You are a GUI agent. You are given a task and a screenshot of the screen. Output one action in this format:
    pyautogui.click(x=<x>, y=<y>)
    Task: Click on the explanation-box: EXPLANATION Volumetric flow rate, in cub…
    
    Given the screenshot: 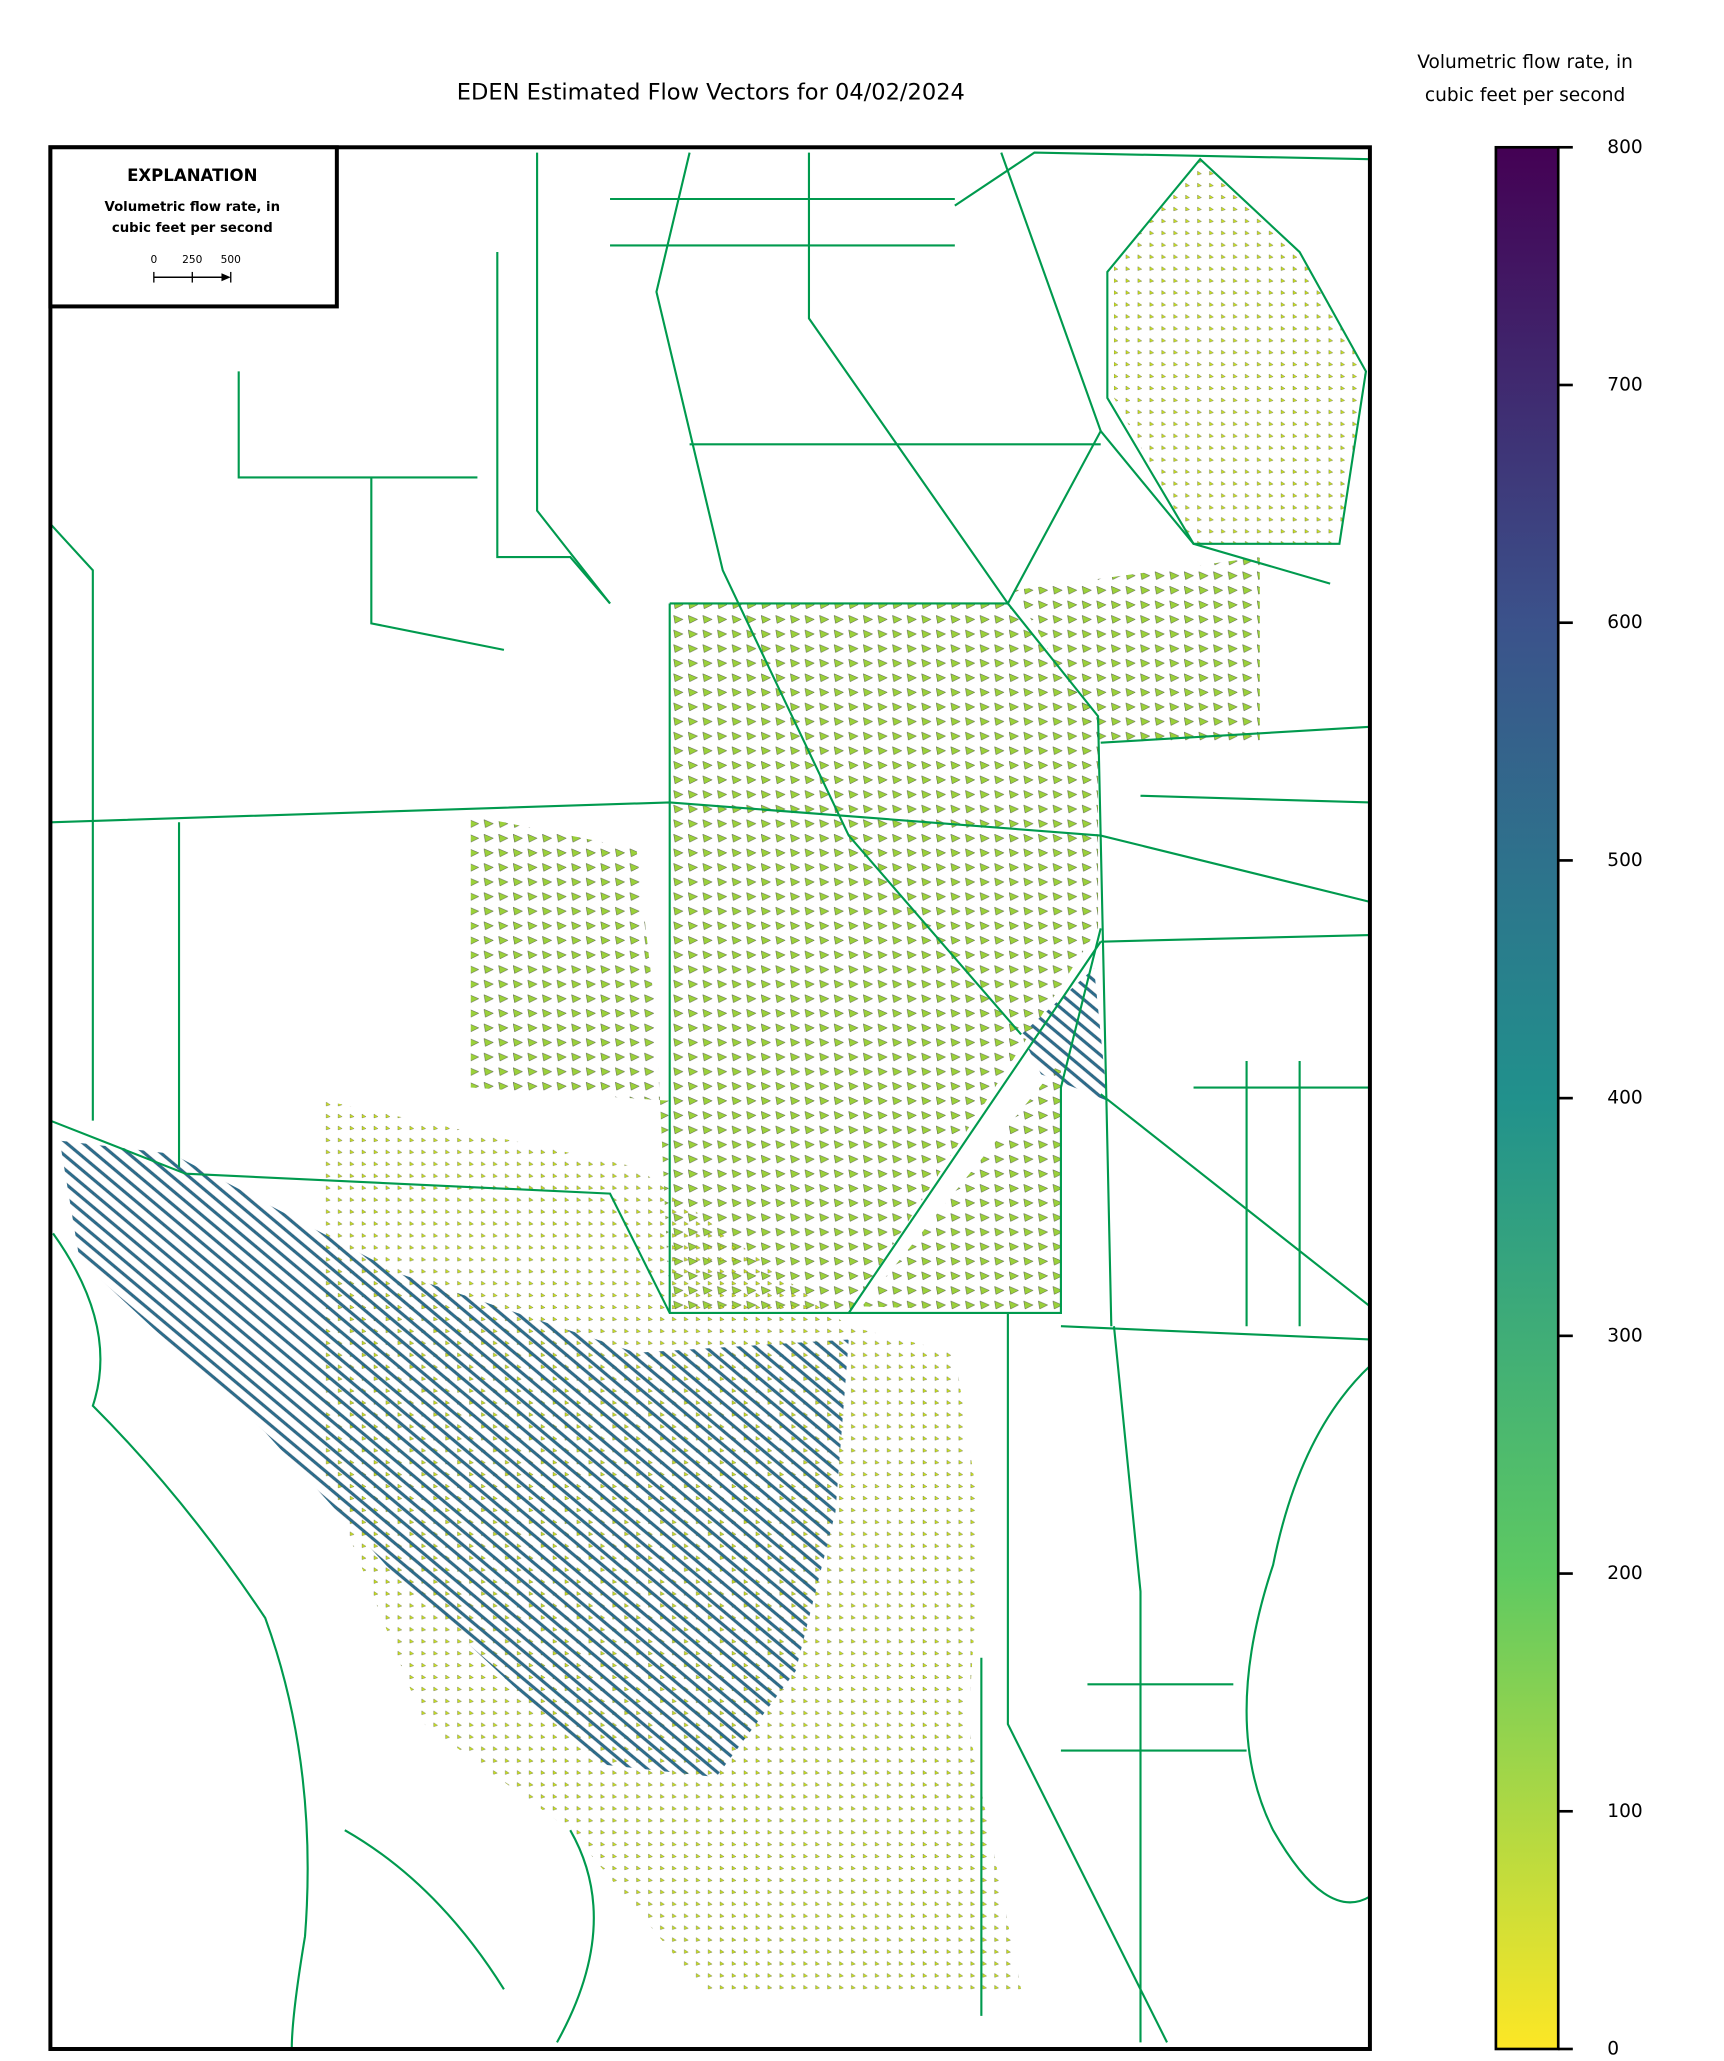 What is the action you would take?
    pyautogui.click(x=193, y=227)
    